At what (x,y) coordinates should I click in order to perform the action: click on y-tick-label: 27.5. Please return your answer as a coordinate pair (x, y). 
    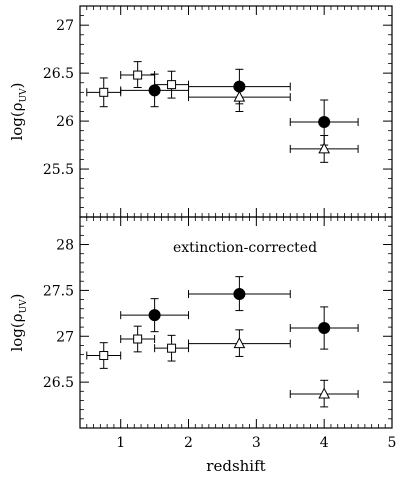
    Looking at the image, I should click on (58, 291).